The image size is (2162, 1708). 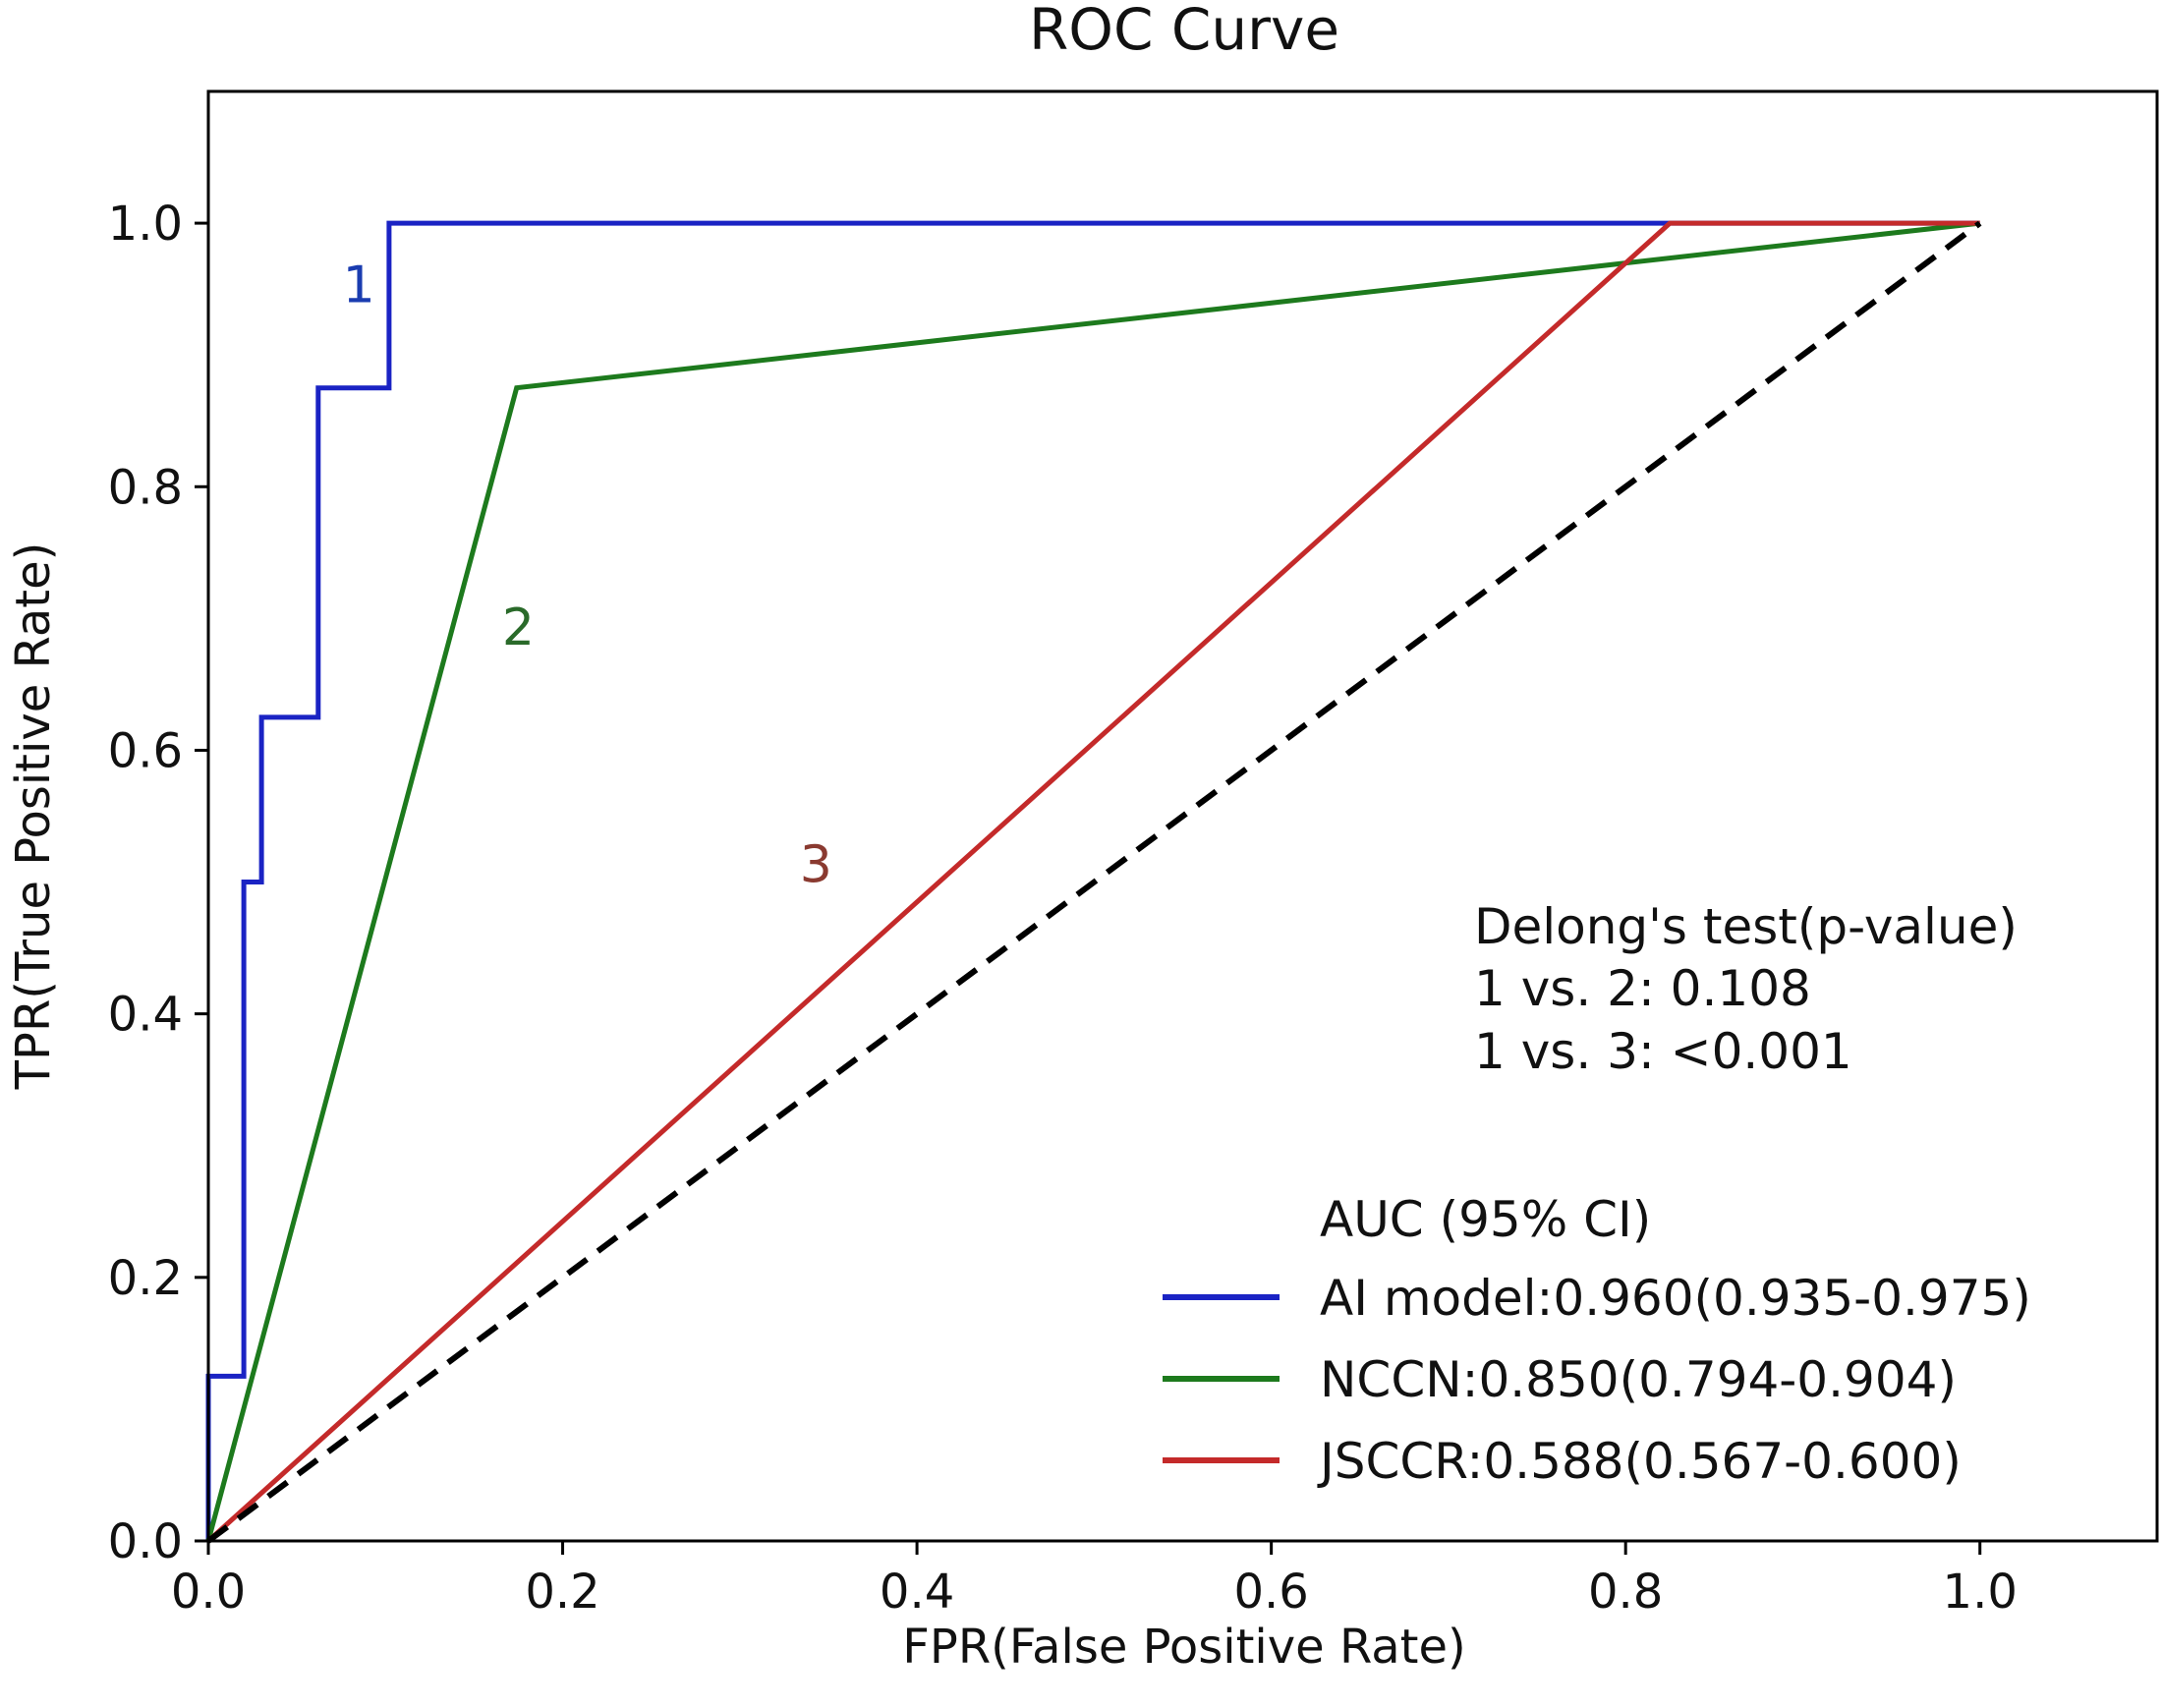 I want to click on y-axis-label: TPR(True Positive Rate), so click(x=34, y=816).